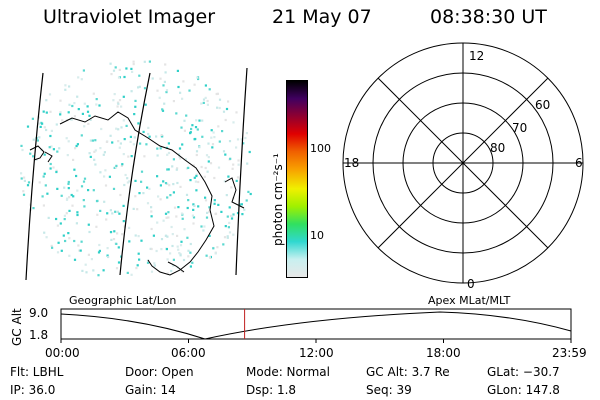 Image resolution: width=600 pixels, height=400 pixels. I want to click on status-gc-alt: GC Alt: 3.7 Re, so click(408, 372).